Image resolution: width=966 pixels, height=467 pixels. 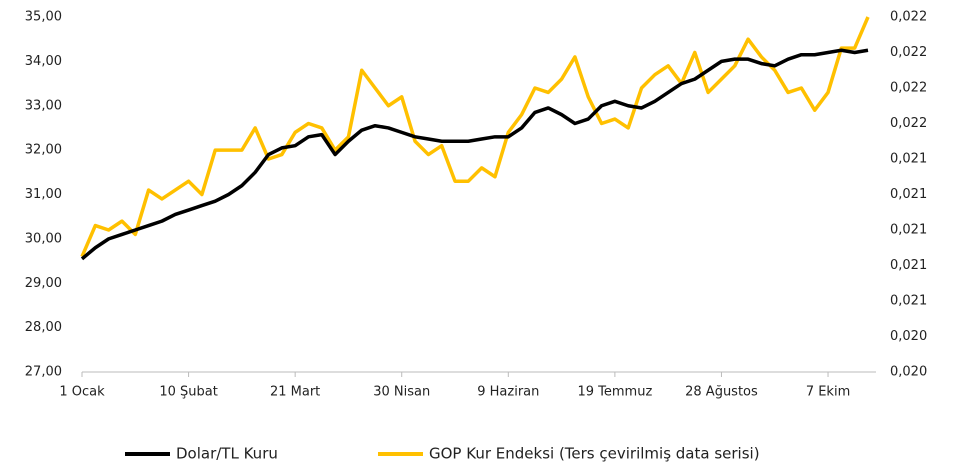 I want to click on x-tick-label: 19 Temmuz, so click(x=614, y=392).